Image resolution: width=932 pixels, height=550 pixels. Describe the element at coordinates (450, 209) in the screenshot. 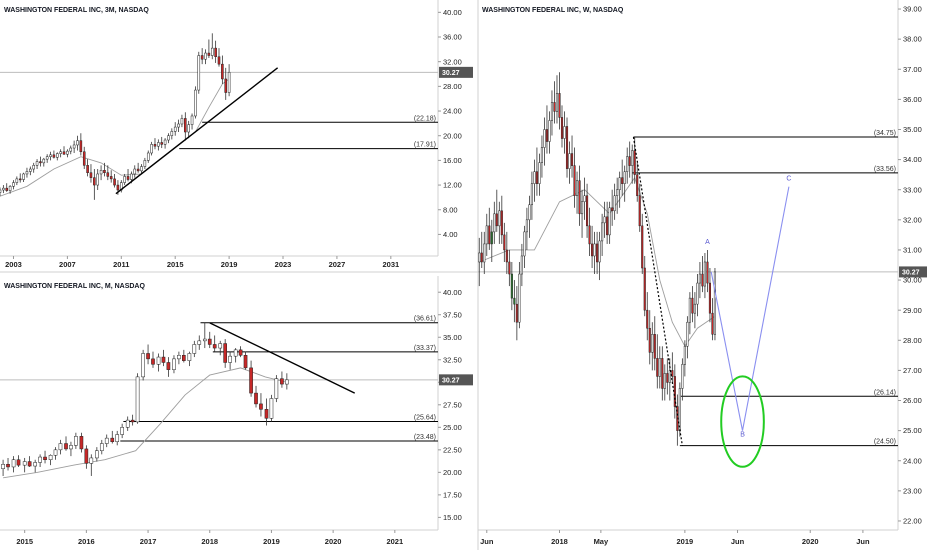

I see `y-tick-label: 8.00` at that location.